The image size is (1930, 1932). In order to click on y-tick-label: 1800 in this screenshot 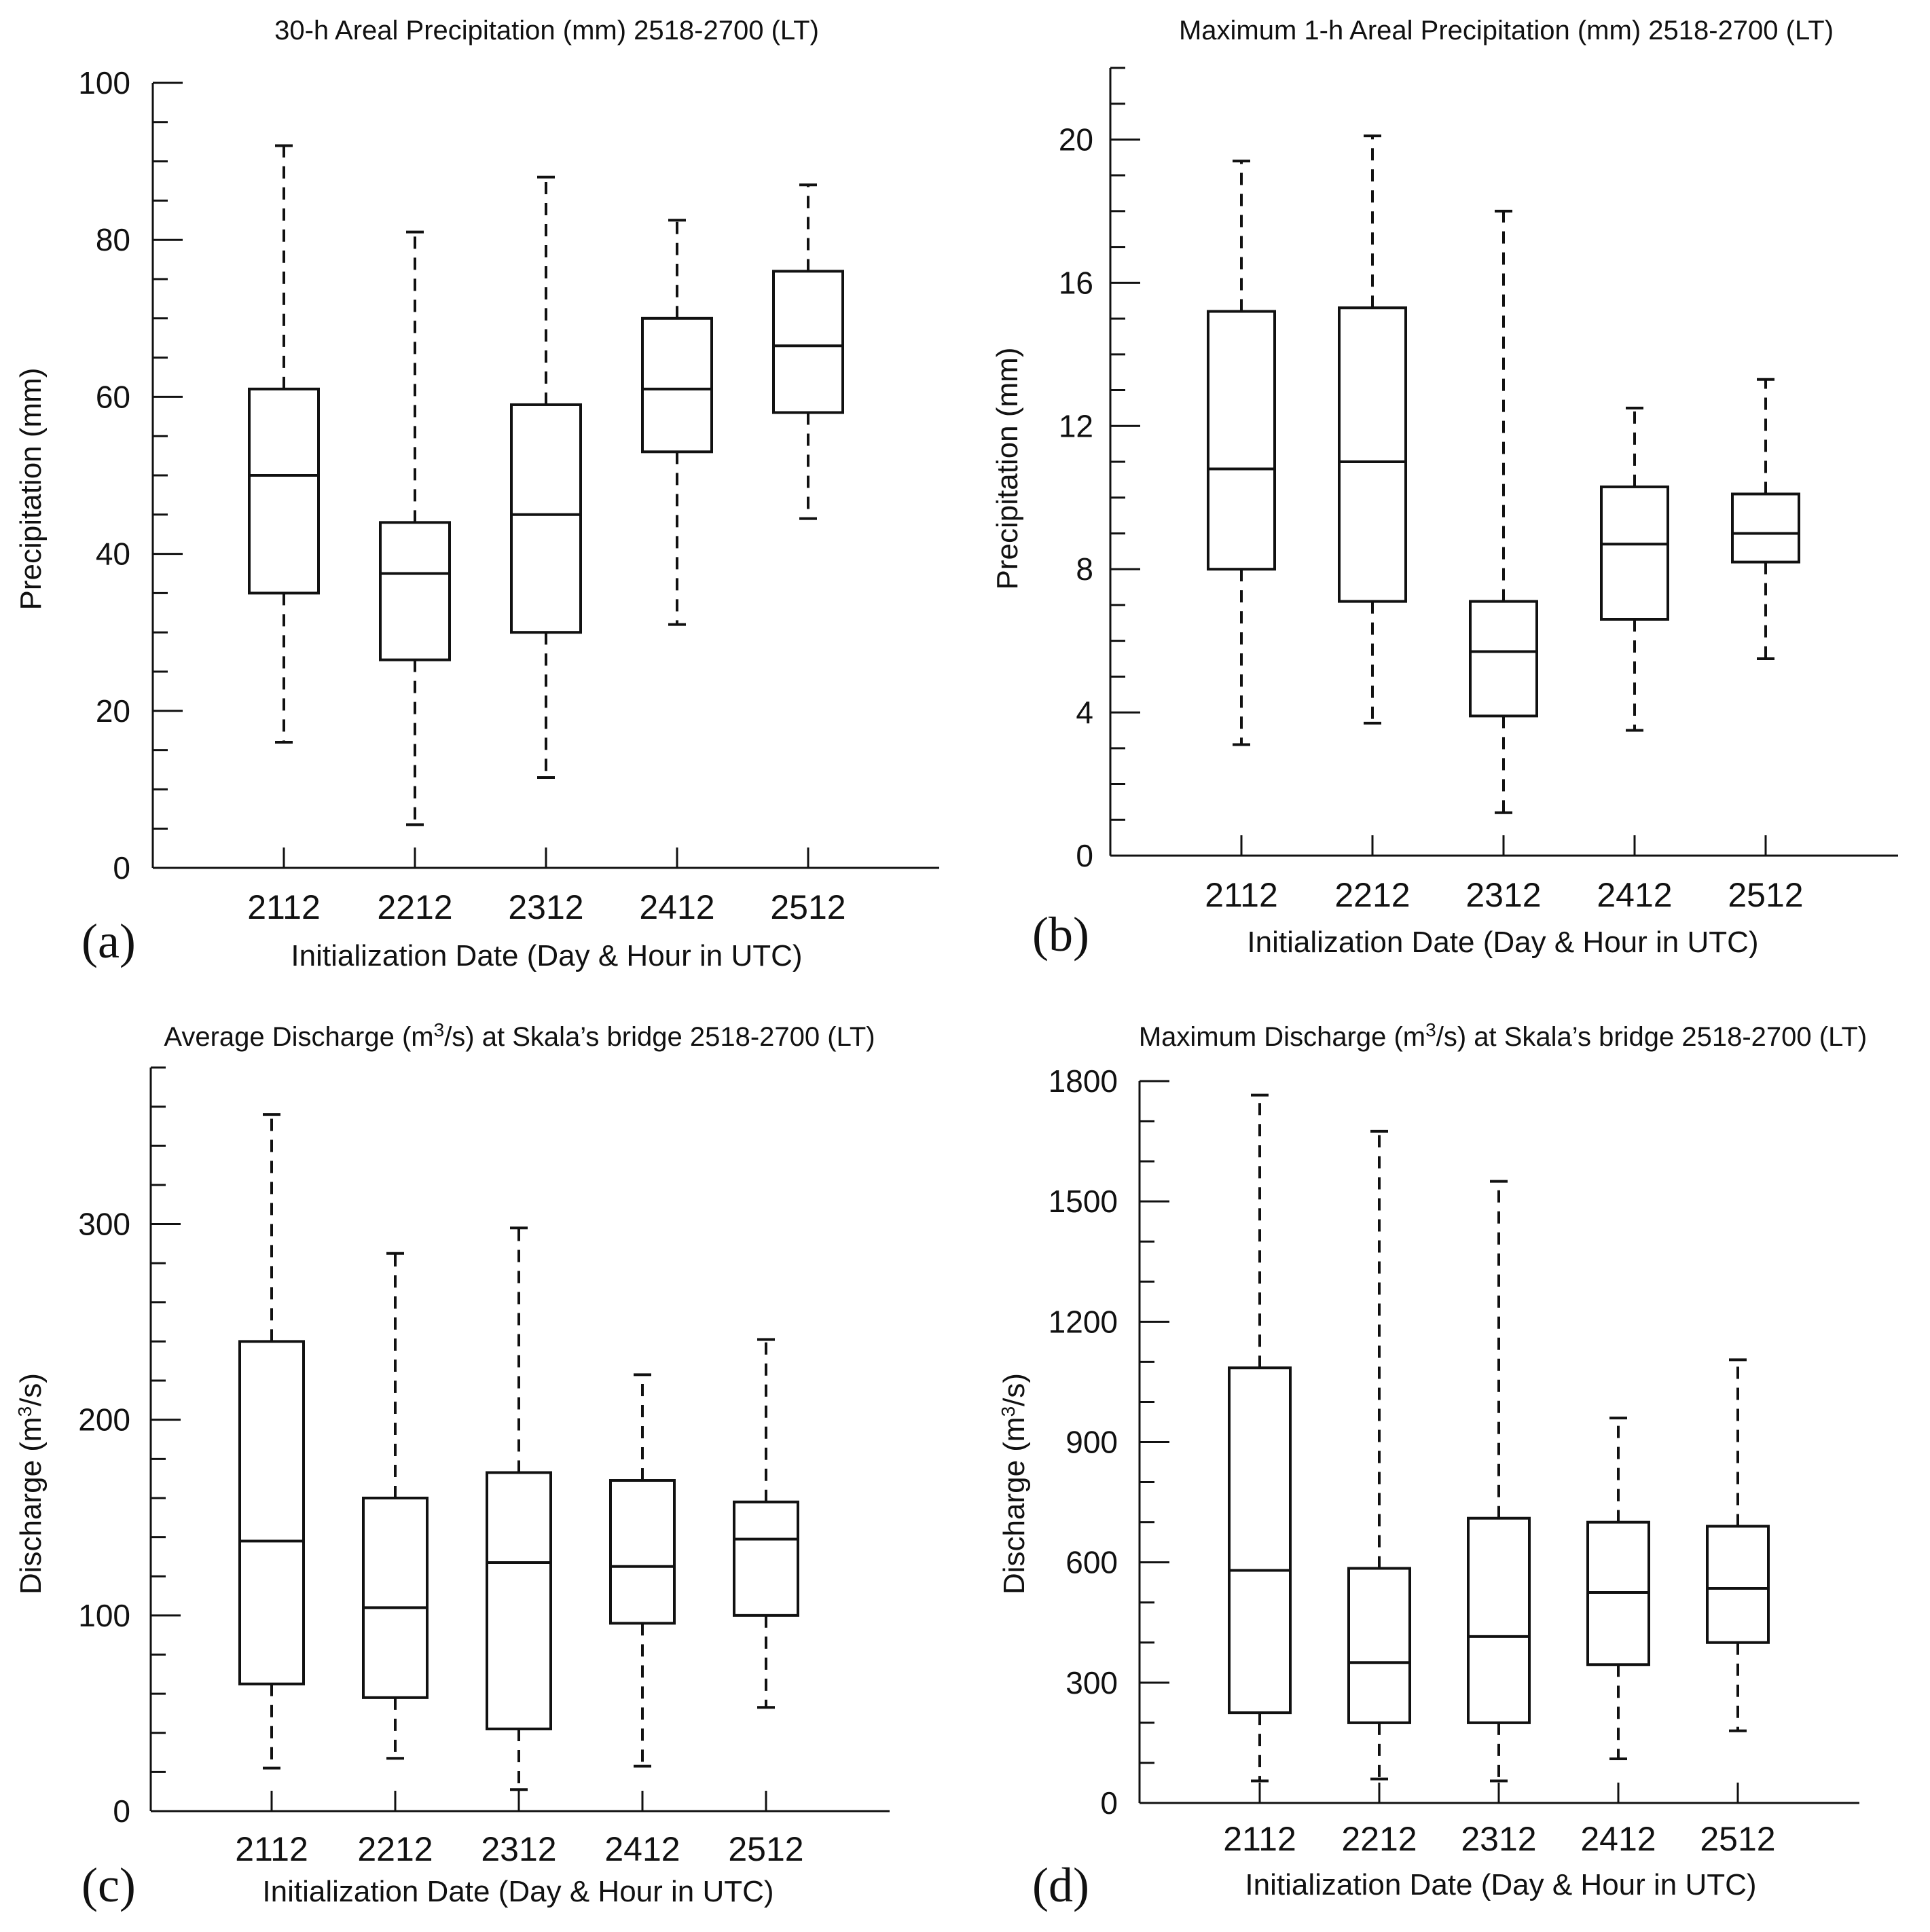, I will do `click(1083, 1081)`.